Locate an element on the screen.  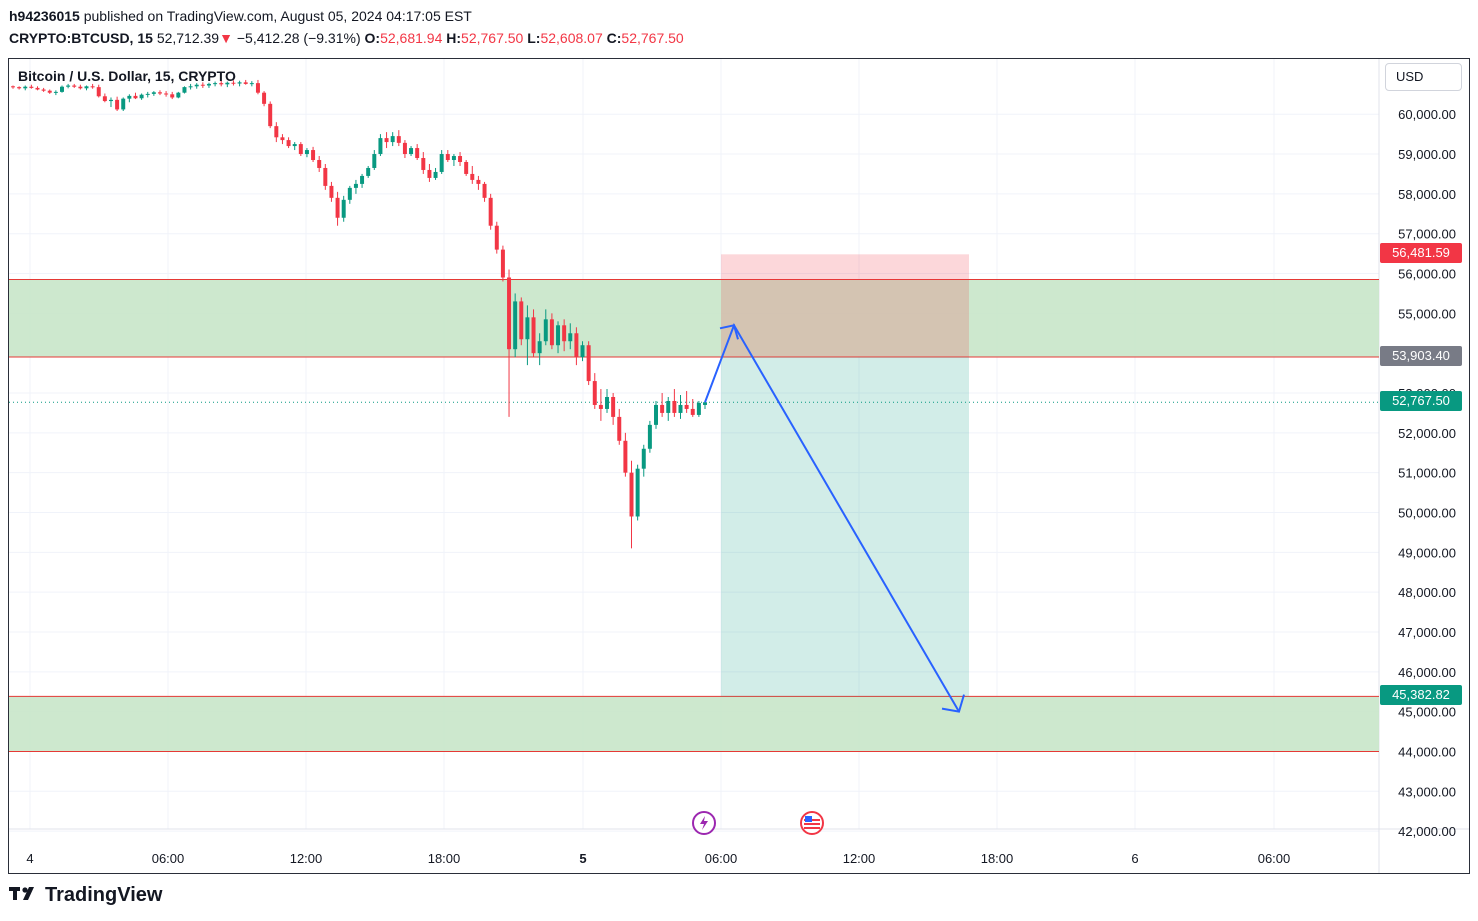
lightning-event-icon is located at coordinates (704, 823).